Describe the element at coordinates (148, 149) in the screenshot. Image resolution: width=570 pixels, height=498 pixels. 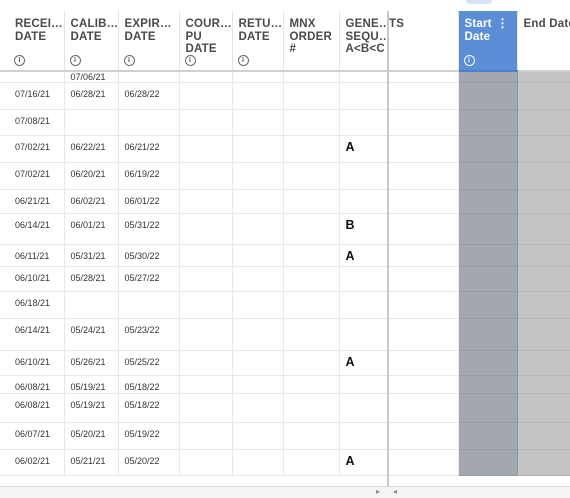
I see `expiration-date-cell: 06/21/22` at that location.